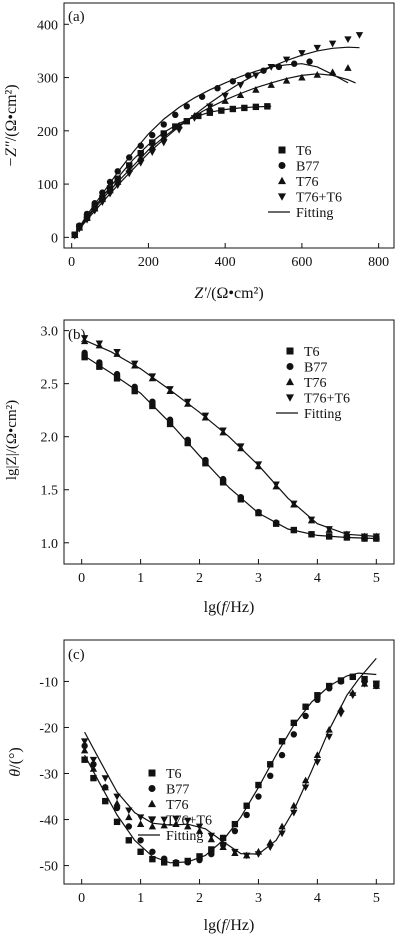 The width and height of the screenshot is (400, 939). Describe the element at coordinates (322, 414) in the screenshot. I see `legend-fitting-label: Fitting` at that location.